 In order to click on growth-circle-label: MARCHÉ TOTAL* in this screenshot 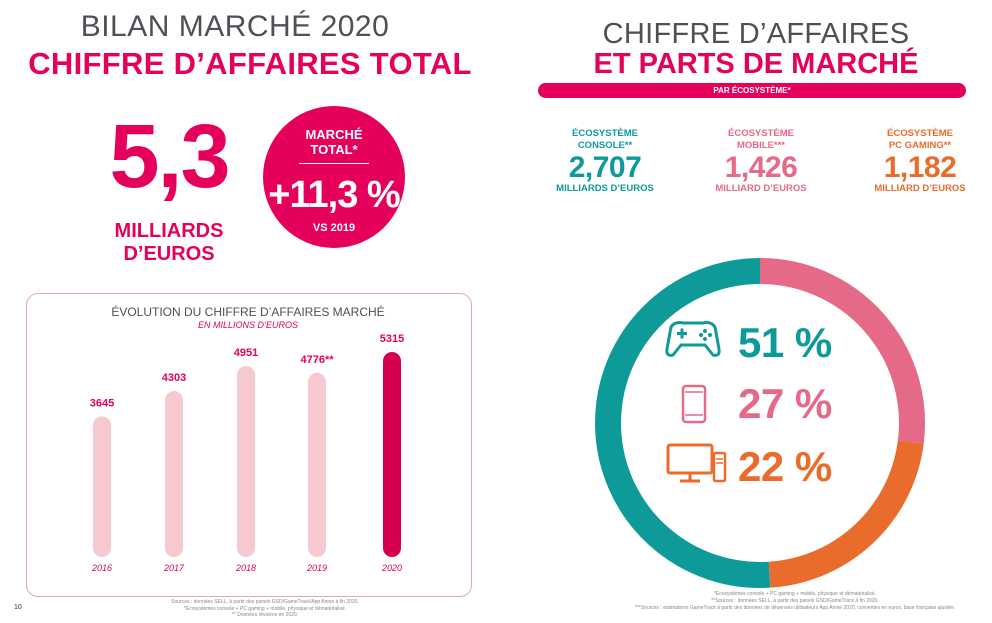, I will do `click(334, 142)`.